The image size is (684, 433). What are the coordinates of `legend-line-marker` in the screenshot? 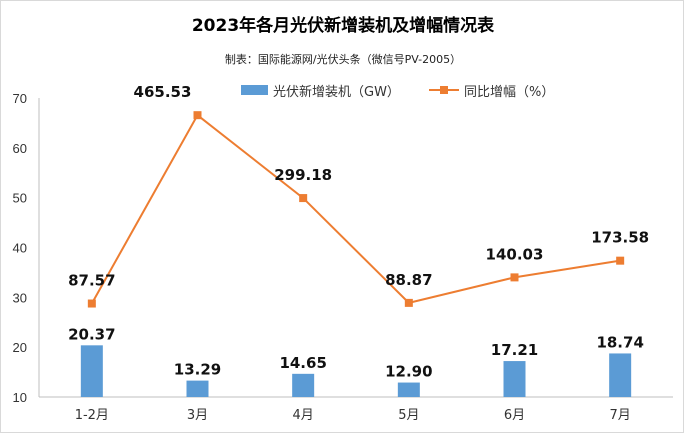 It's located at (444, 90).